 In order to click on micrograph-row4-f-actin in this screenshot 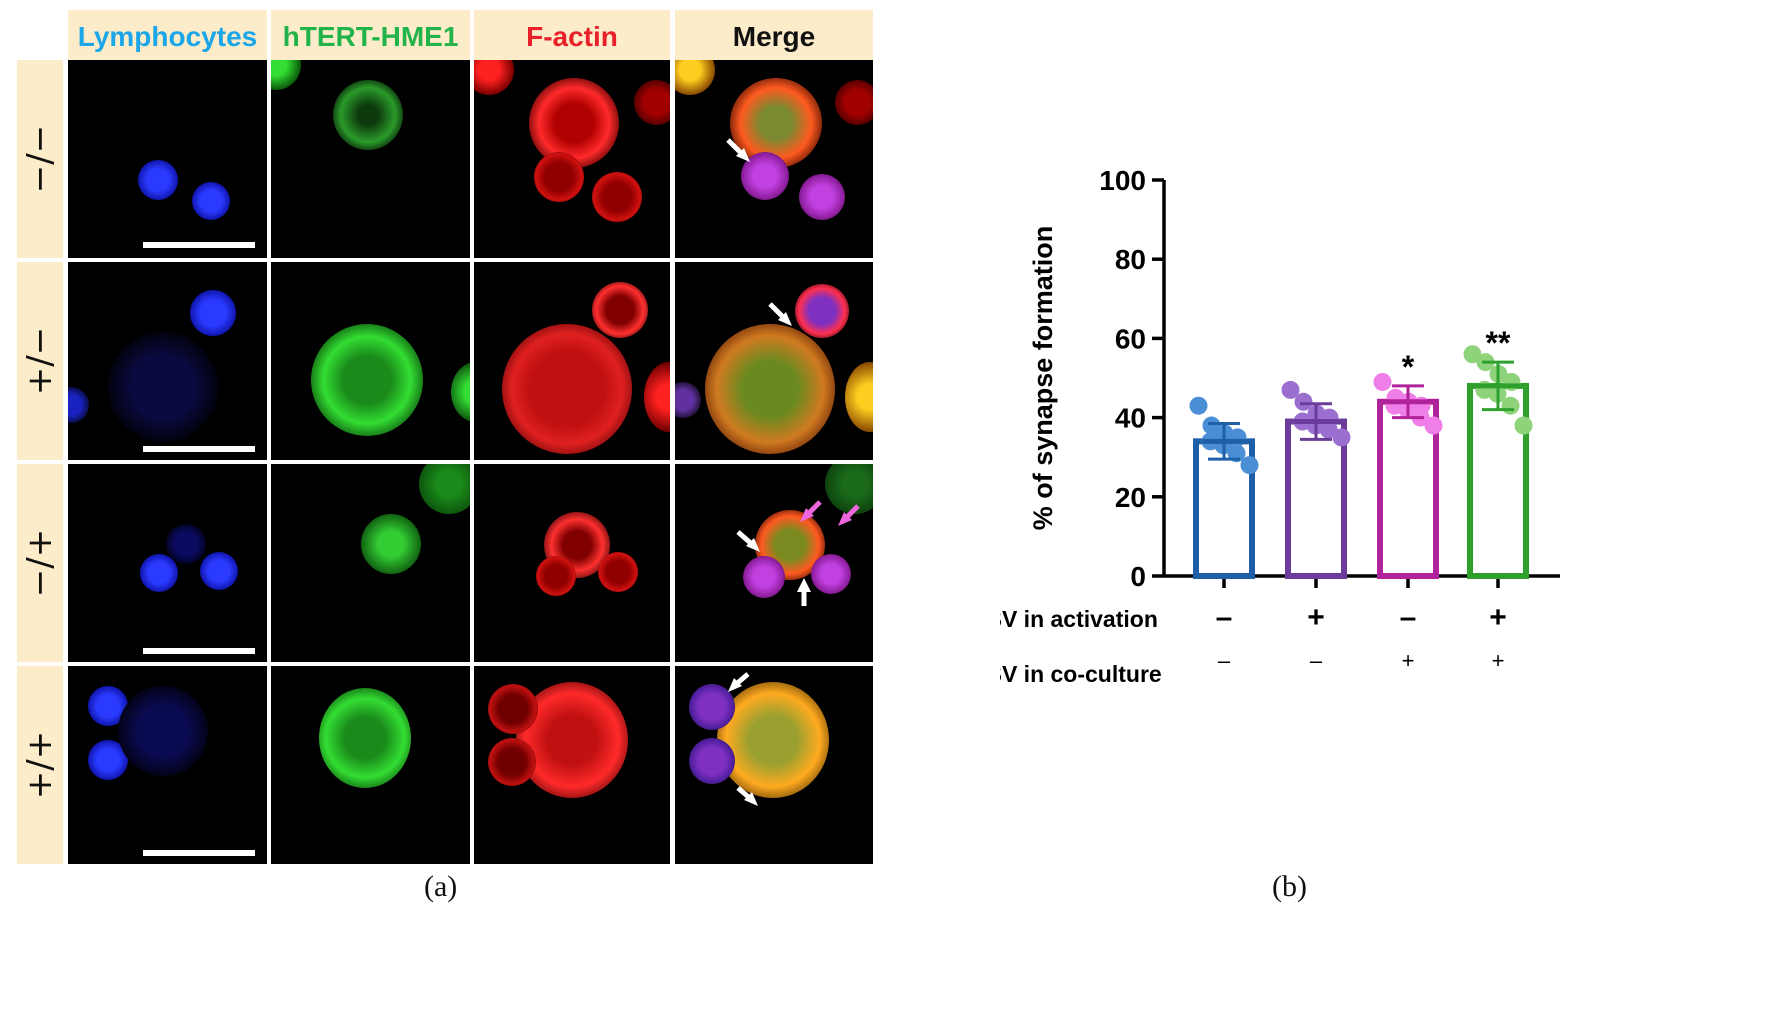, I will do `click(572, 765)`.